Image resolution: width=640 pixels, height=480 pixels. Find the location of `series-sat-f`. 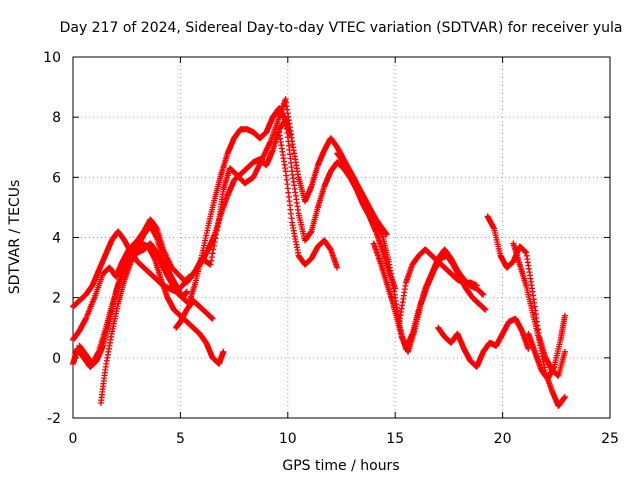

series-sat-f is located at coordinates (194, 314).